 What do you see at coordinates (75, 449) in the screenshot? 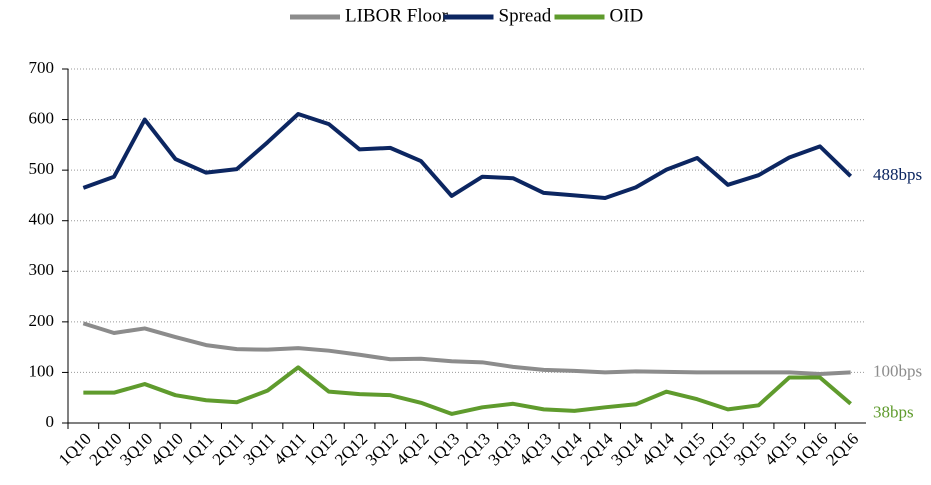
I see `x-tick-label: 1Q10` at bounding box center [75, 449].